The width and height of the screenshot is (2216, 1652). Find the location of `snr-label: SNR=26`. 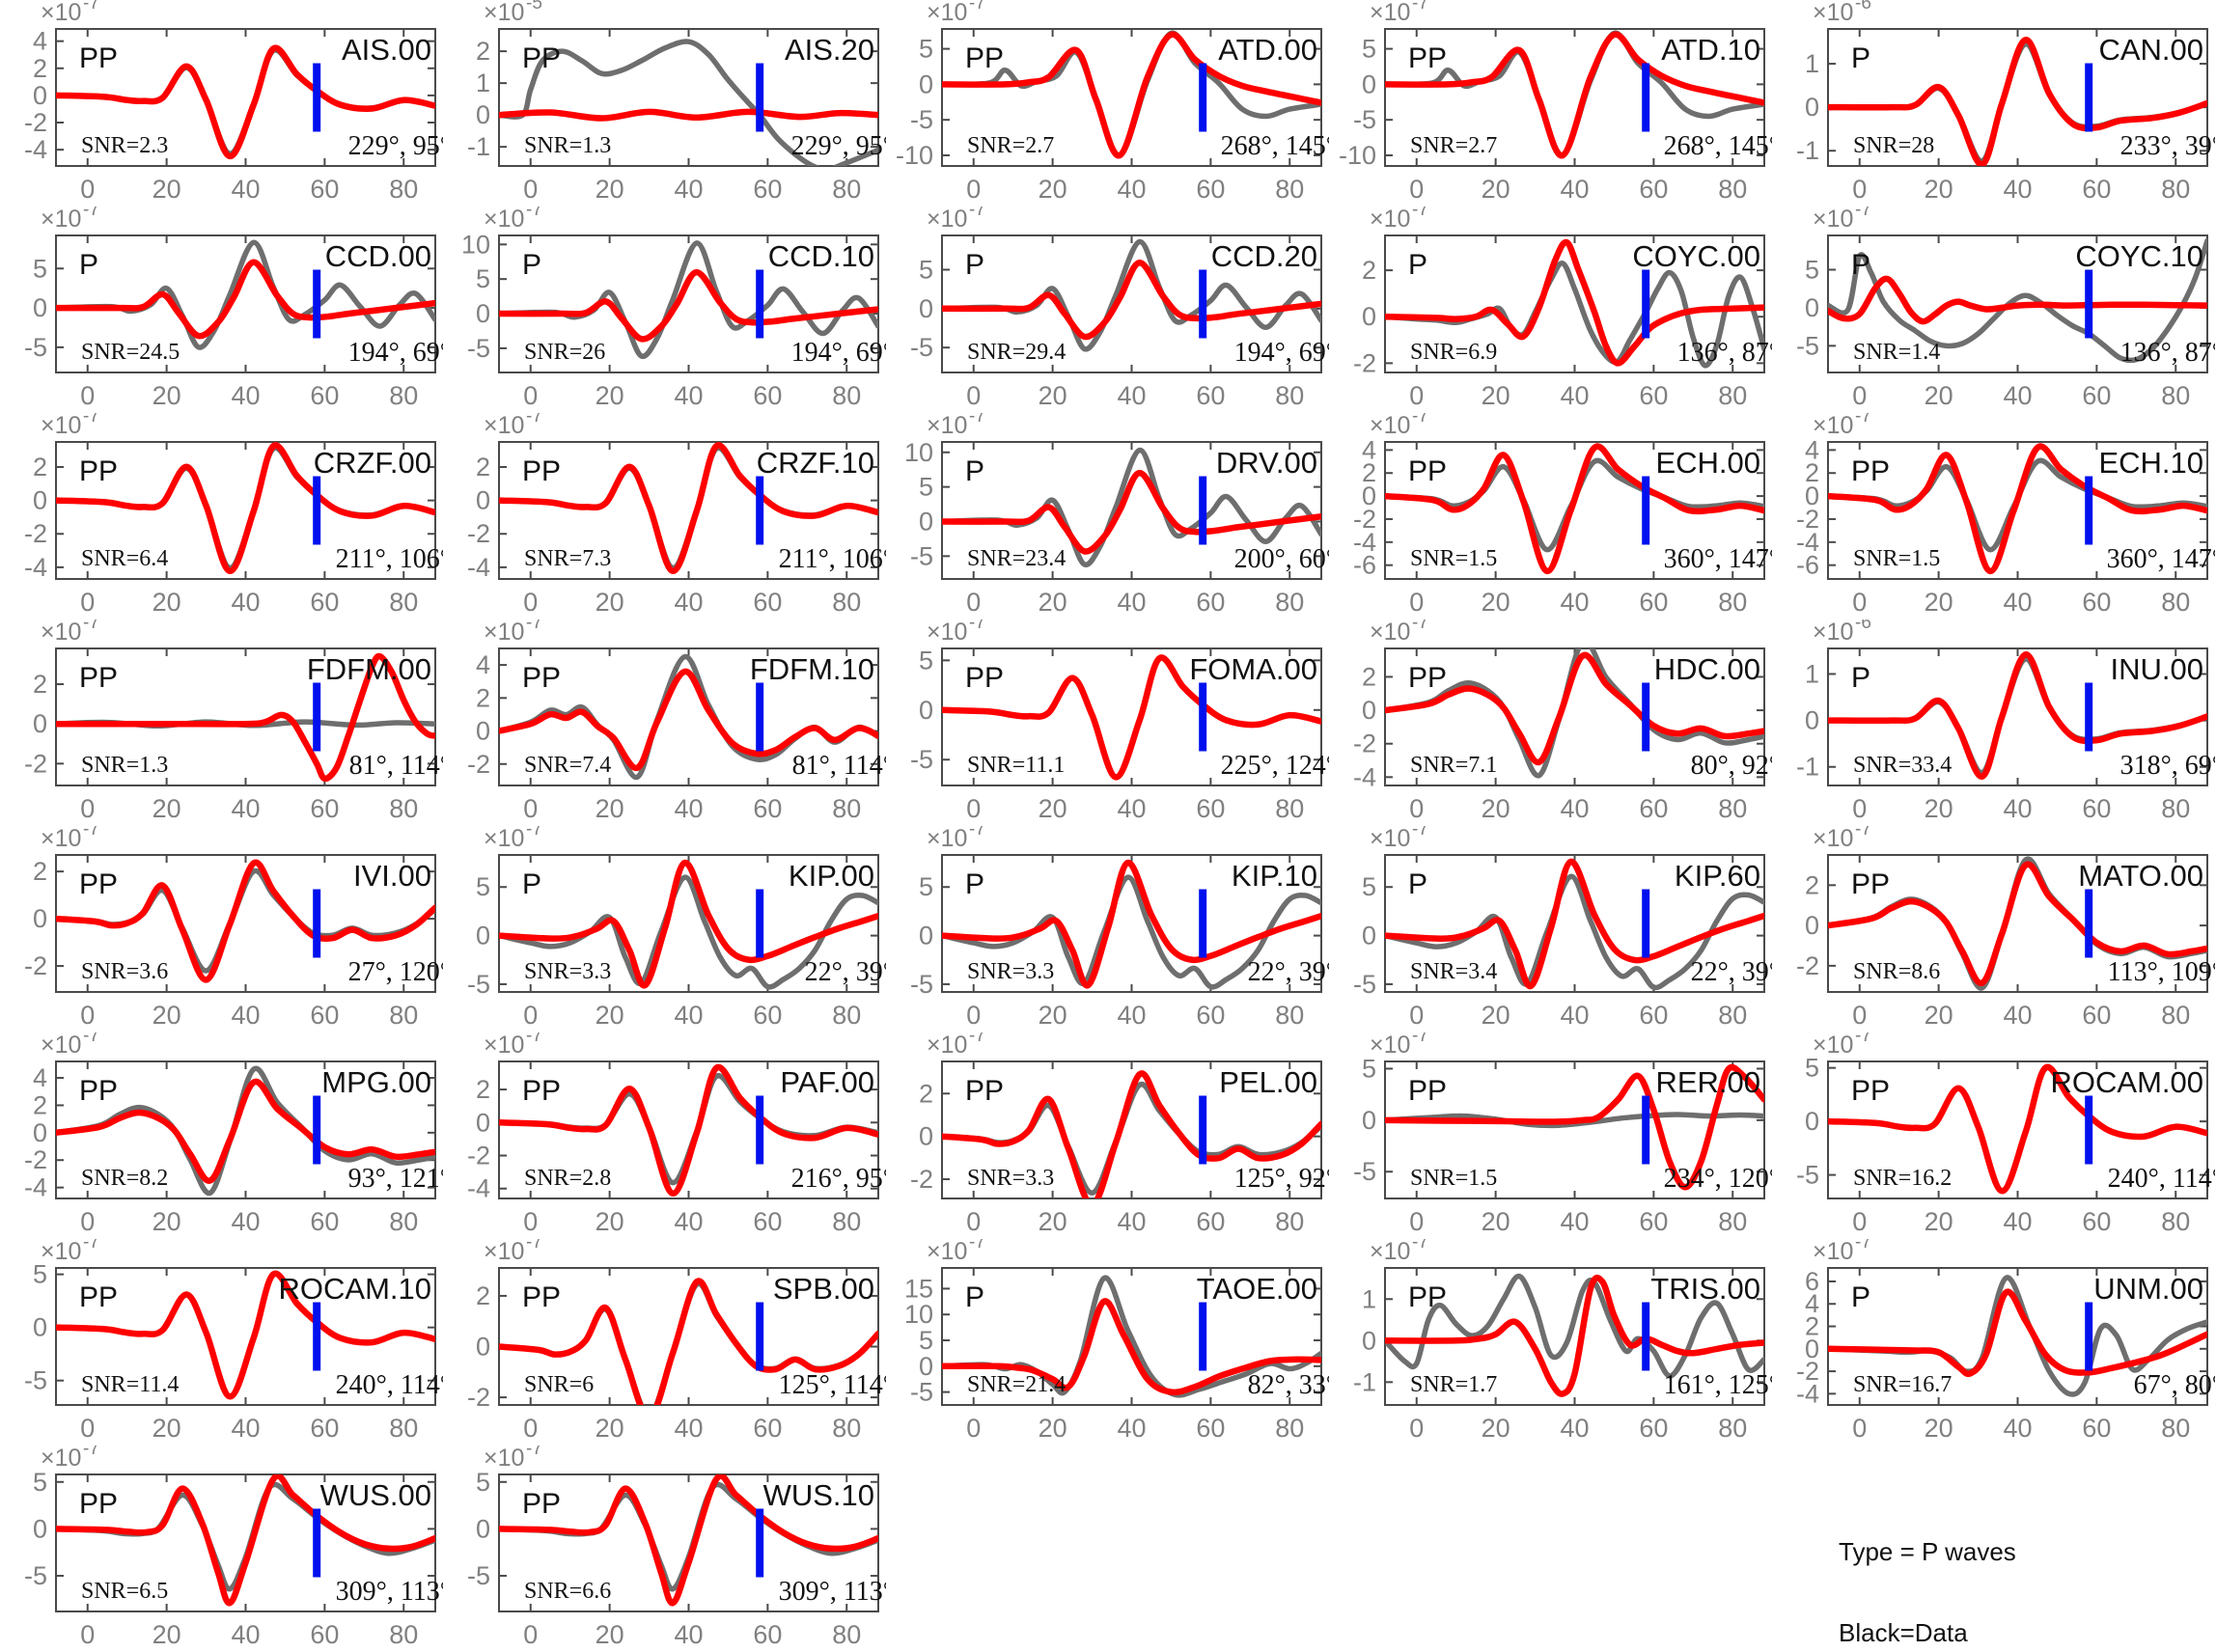

snr-label: SNR=26 is located at coordinates (564, 352).